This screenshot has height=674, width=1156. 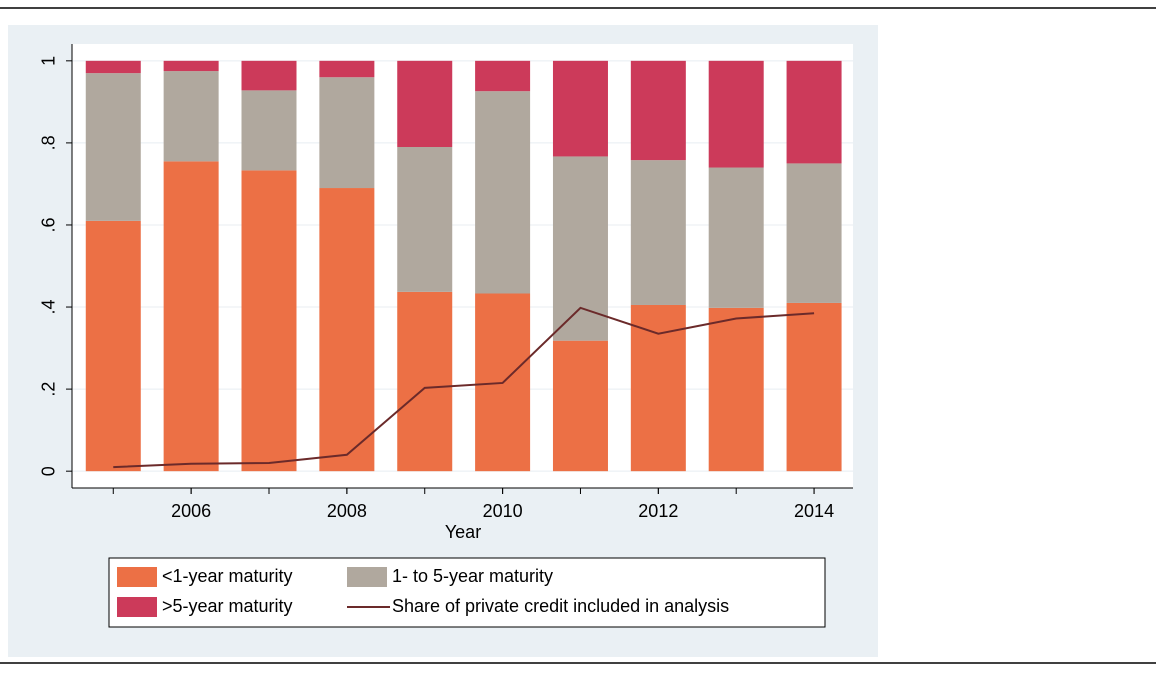 What do you see at coordinates (658, 511) in the screenshot?
I see `x-tick-label: 2012` at bounding box center [658, 511].